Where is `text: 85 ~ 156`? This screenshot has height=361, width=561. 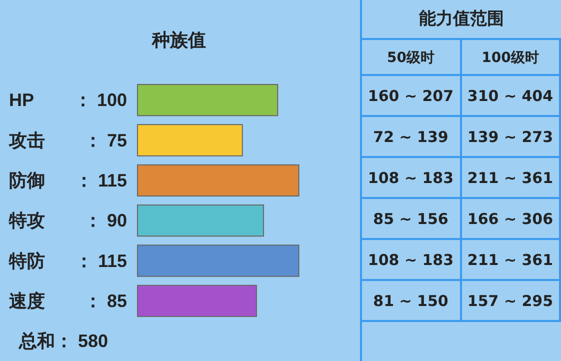
text: 85 ~ 156 is located at coordinates (412, 219).